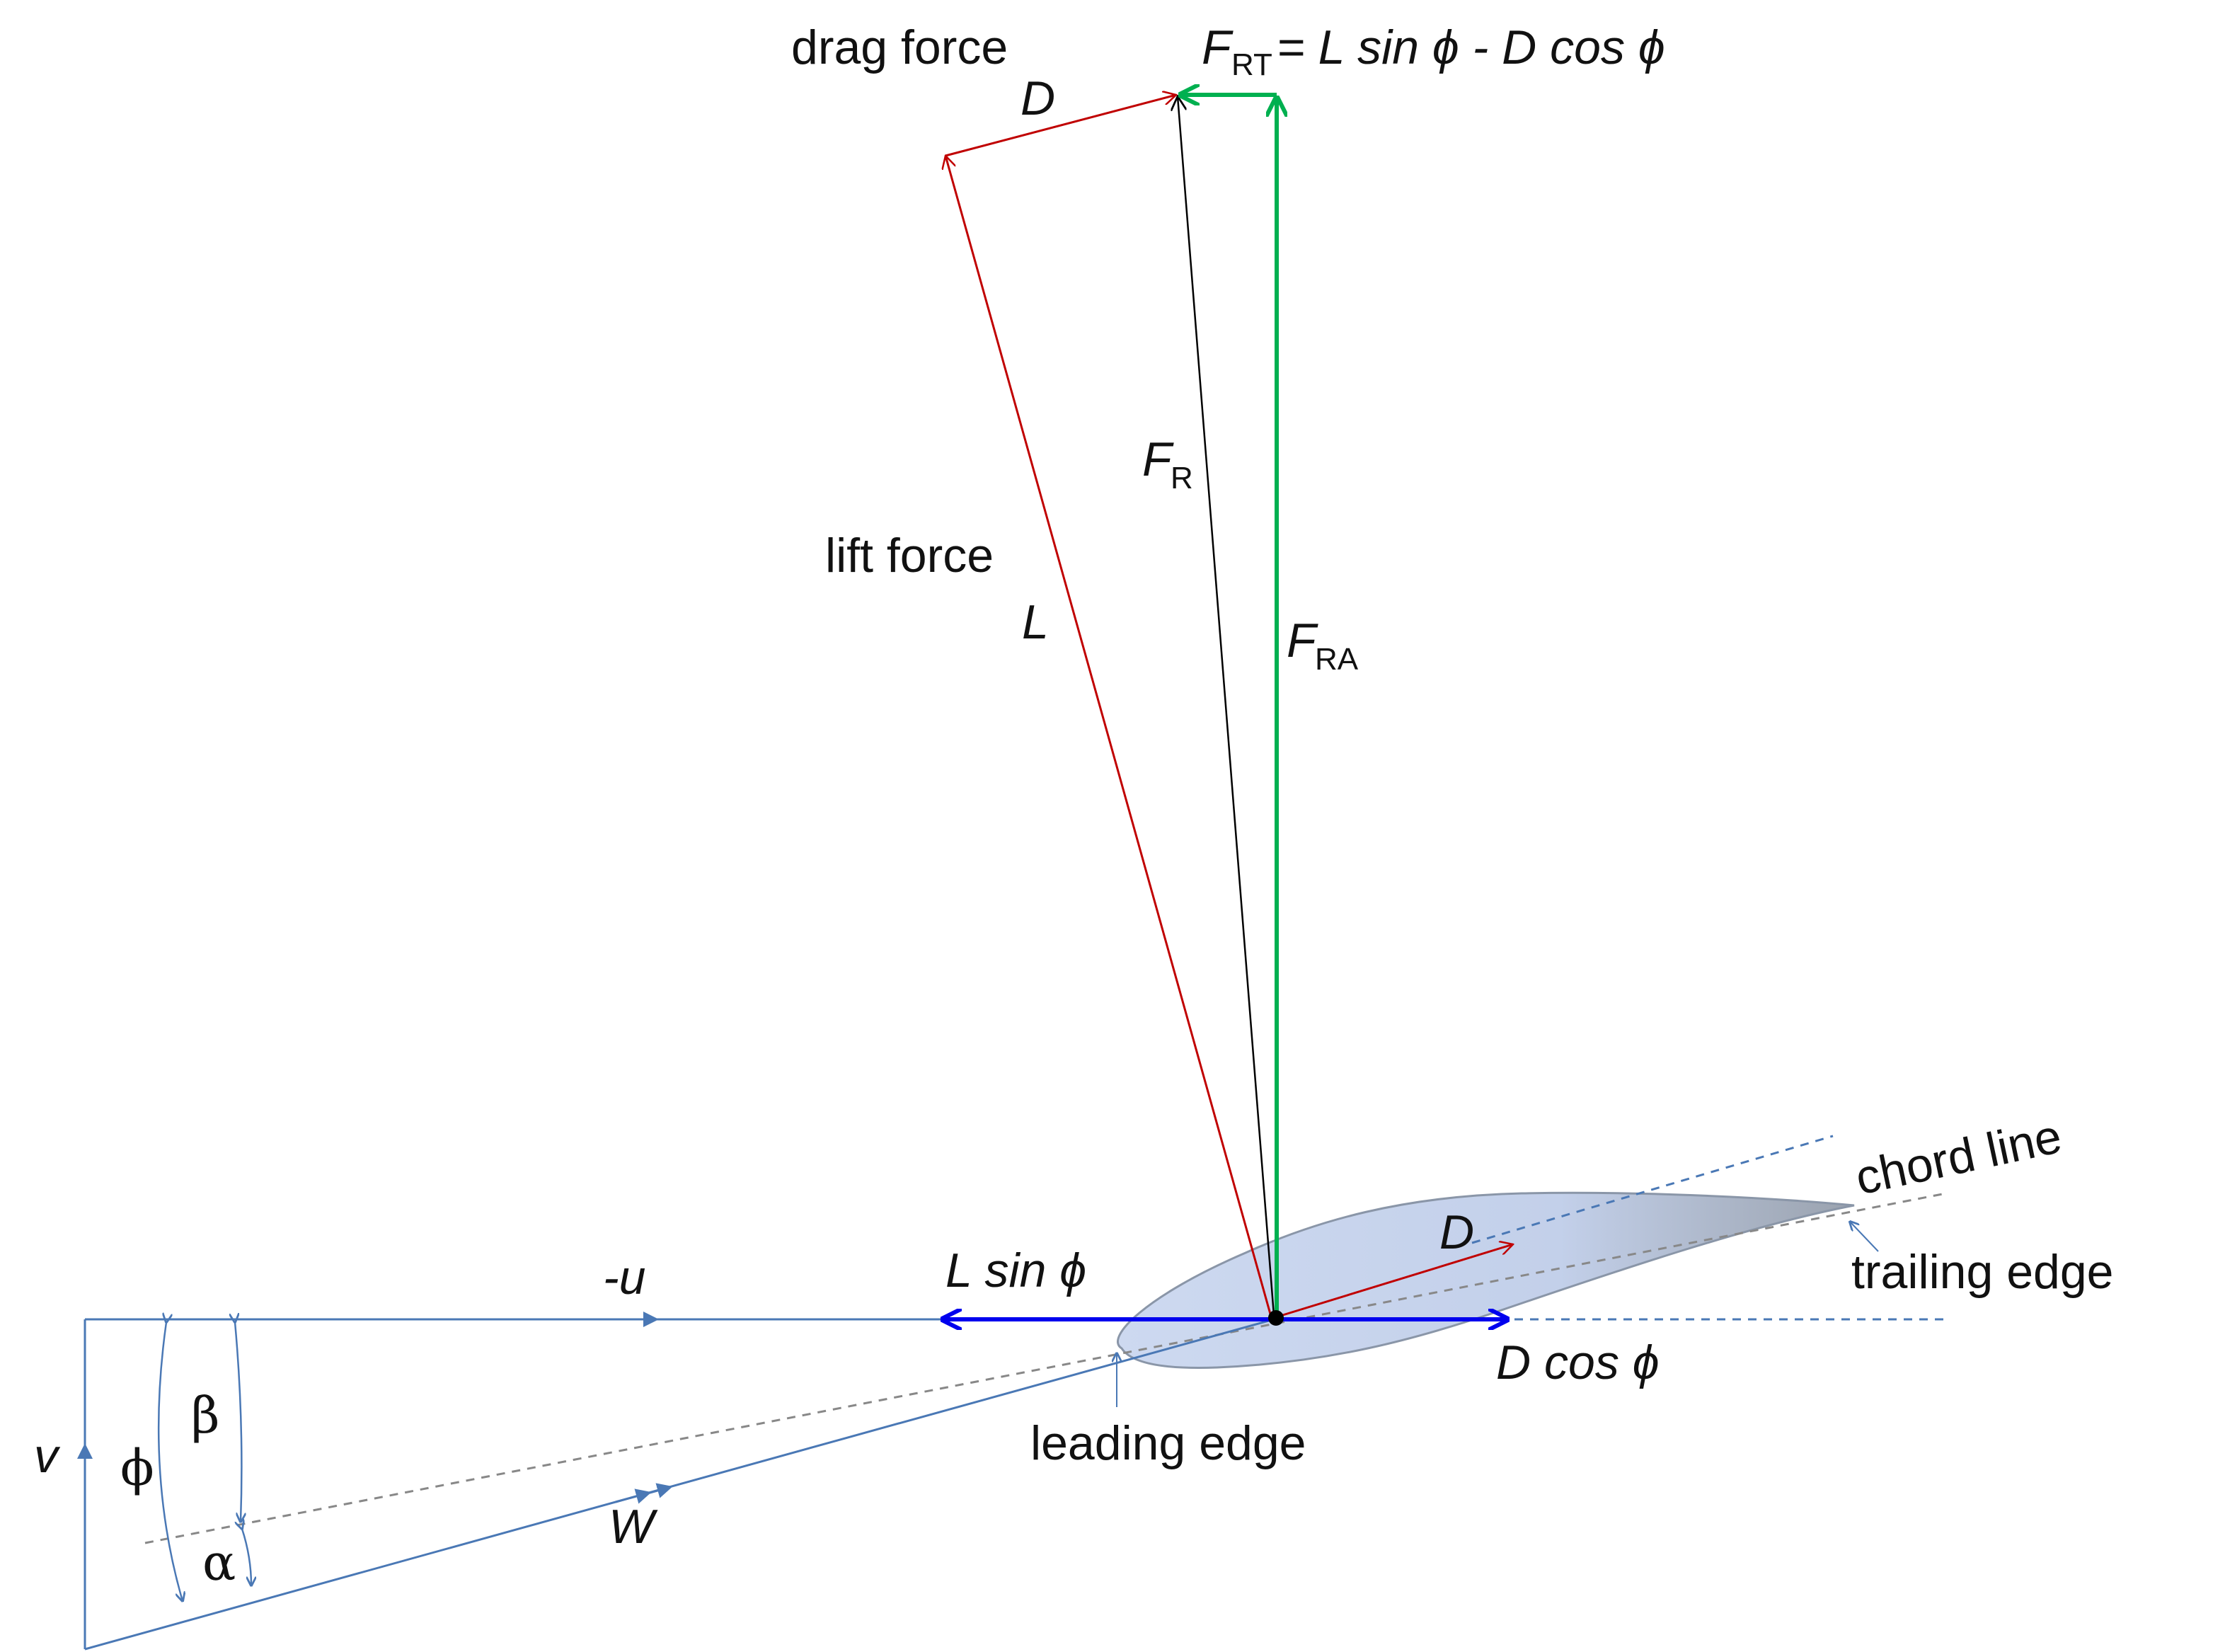 Image resolution: width=2225 pixels, height=1652 pixels. I want to click on fr-label: F R, so click(1167, 464).